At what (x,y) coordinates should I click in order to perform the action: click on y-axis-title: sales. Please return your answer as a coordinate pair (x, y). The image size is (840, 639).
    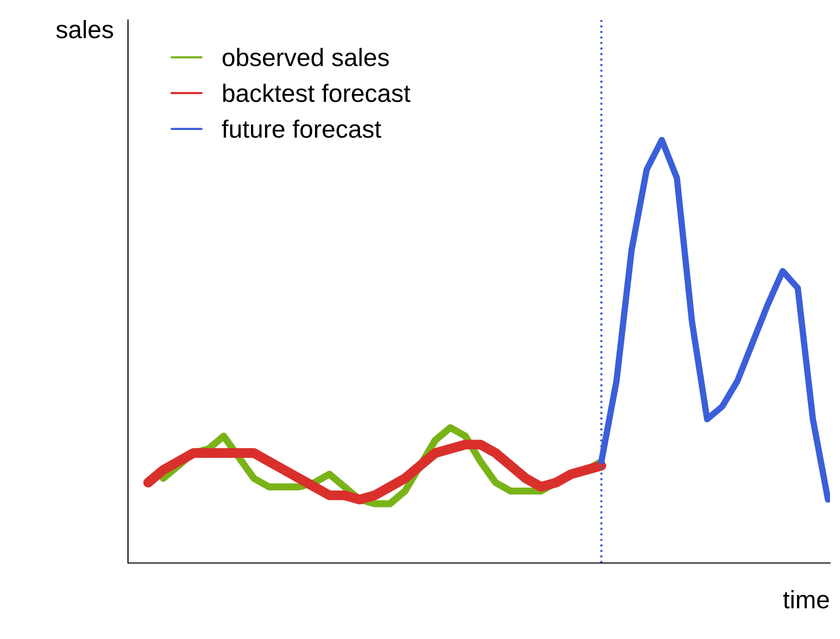
    Looking at the image, I should click on (85, 29).